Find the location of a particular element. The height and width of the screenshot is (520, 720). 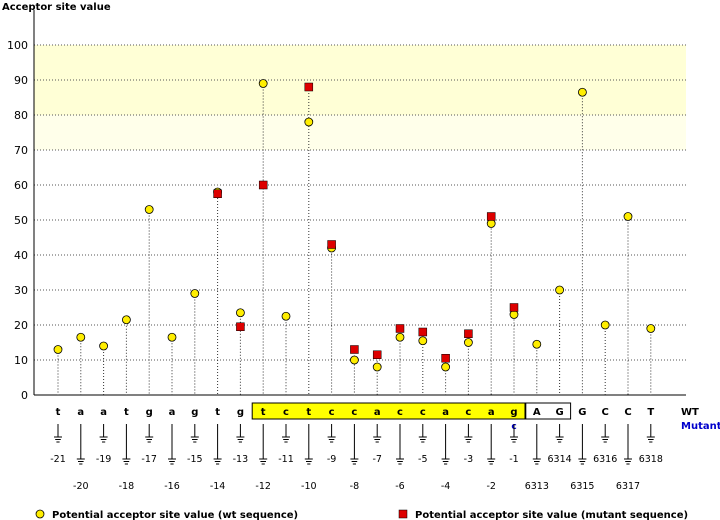

position-number: -16 is located at coordinates (172, 486).